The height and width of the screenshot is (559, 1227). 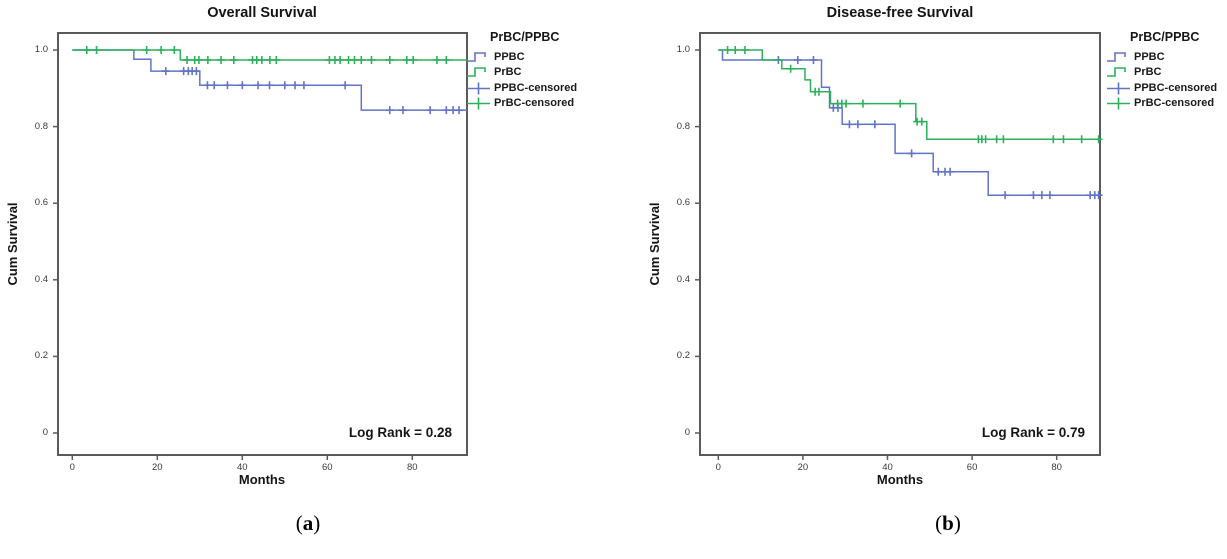 What do you see at coordinates (718, 467) in the screenshot?
I see `x-tick-label: 0` at bounding box center [718, 467].